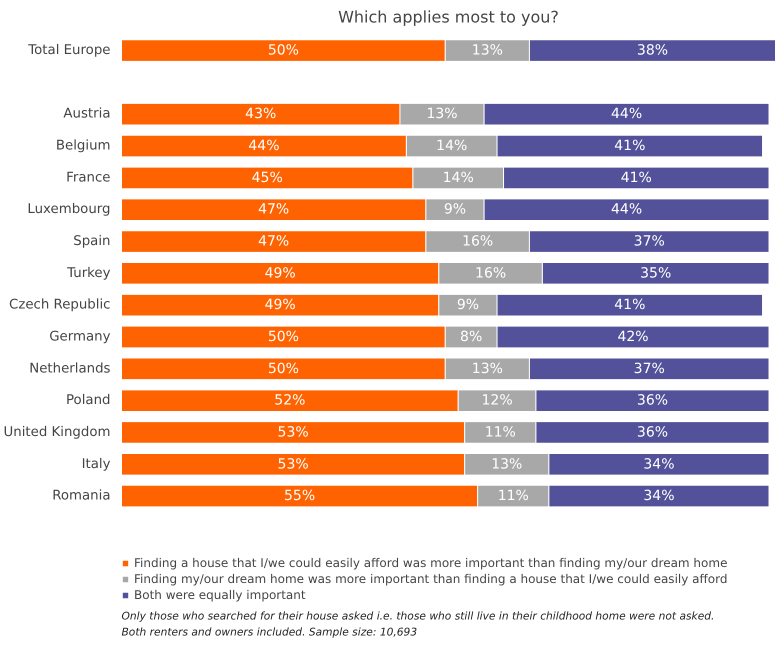 The width and height of the screenshot is (783, 647). I want to click on y-tick-label: Belgium, so click(83, 146).